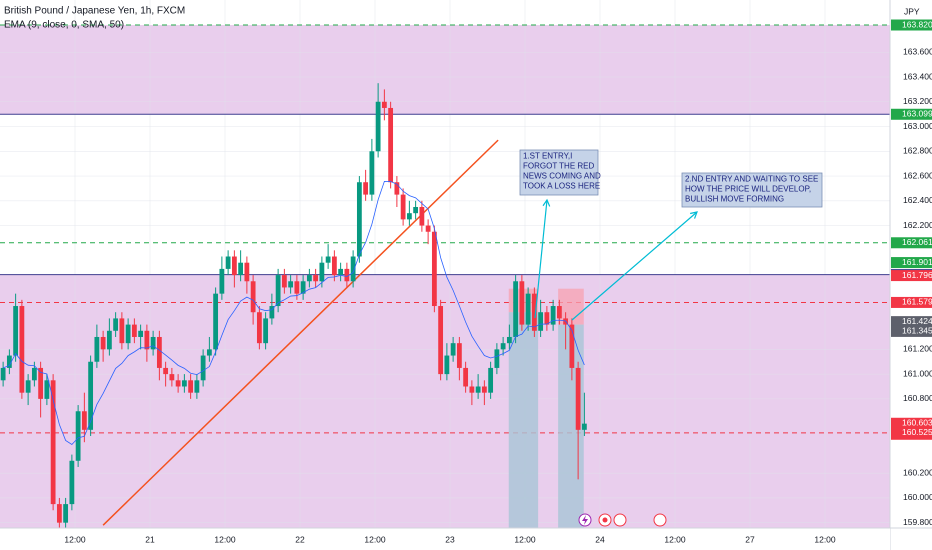  I want to click on y-tick-label: 160.800, so click(917, 398).